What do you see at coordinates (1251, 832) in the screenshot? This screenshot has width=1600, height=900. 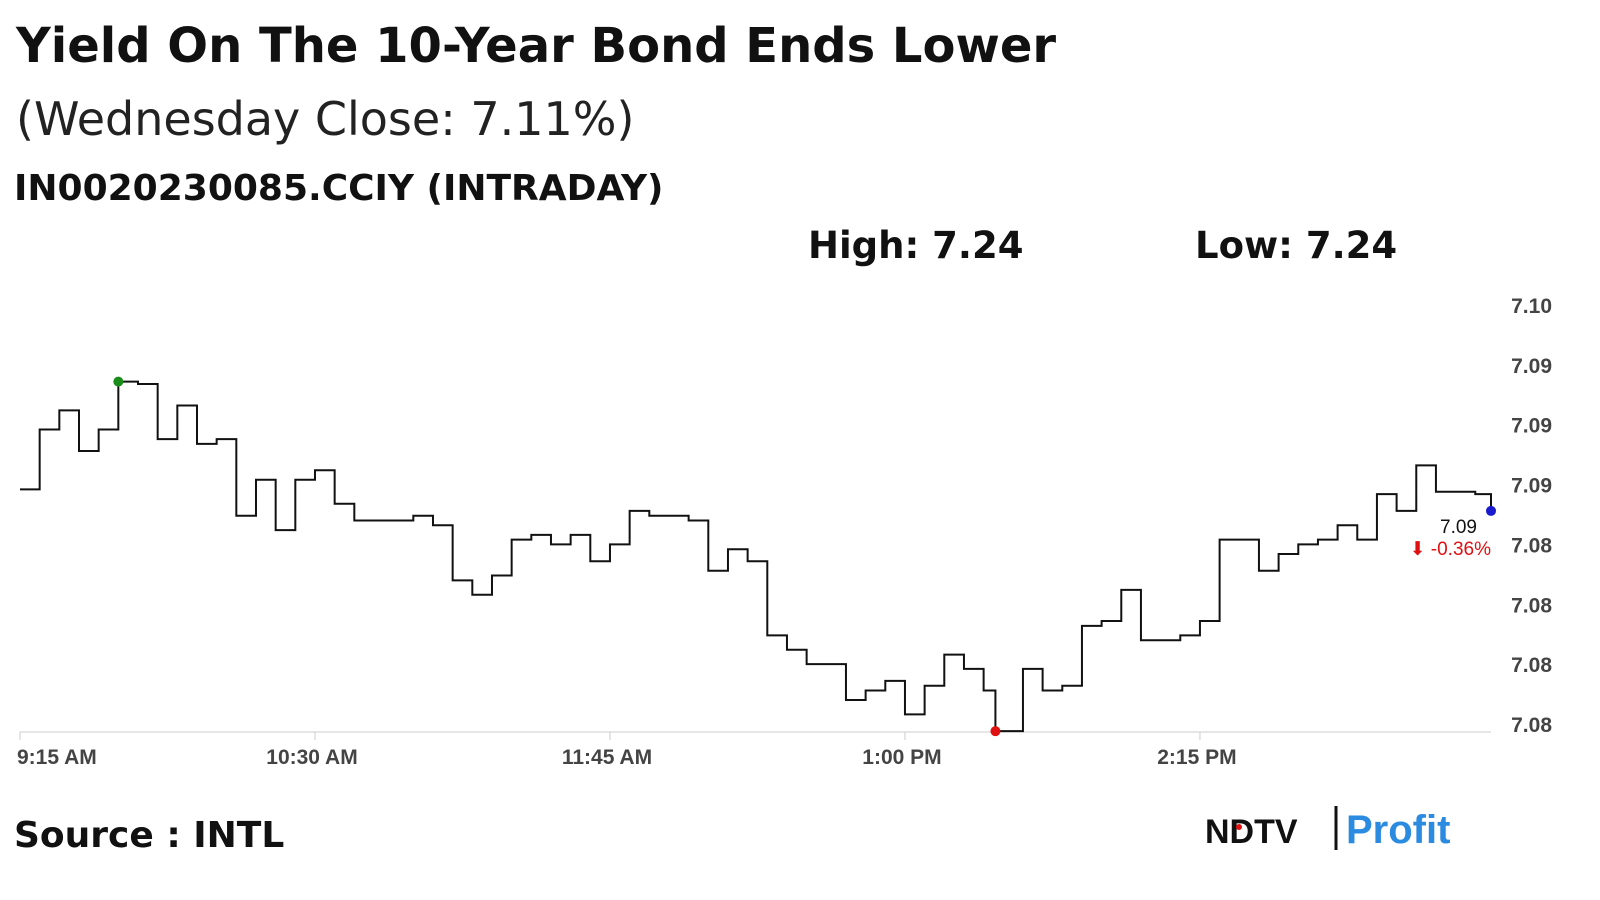 I see `logo-left: NDTV` at bounding box center [1251, 832].